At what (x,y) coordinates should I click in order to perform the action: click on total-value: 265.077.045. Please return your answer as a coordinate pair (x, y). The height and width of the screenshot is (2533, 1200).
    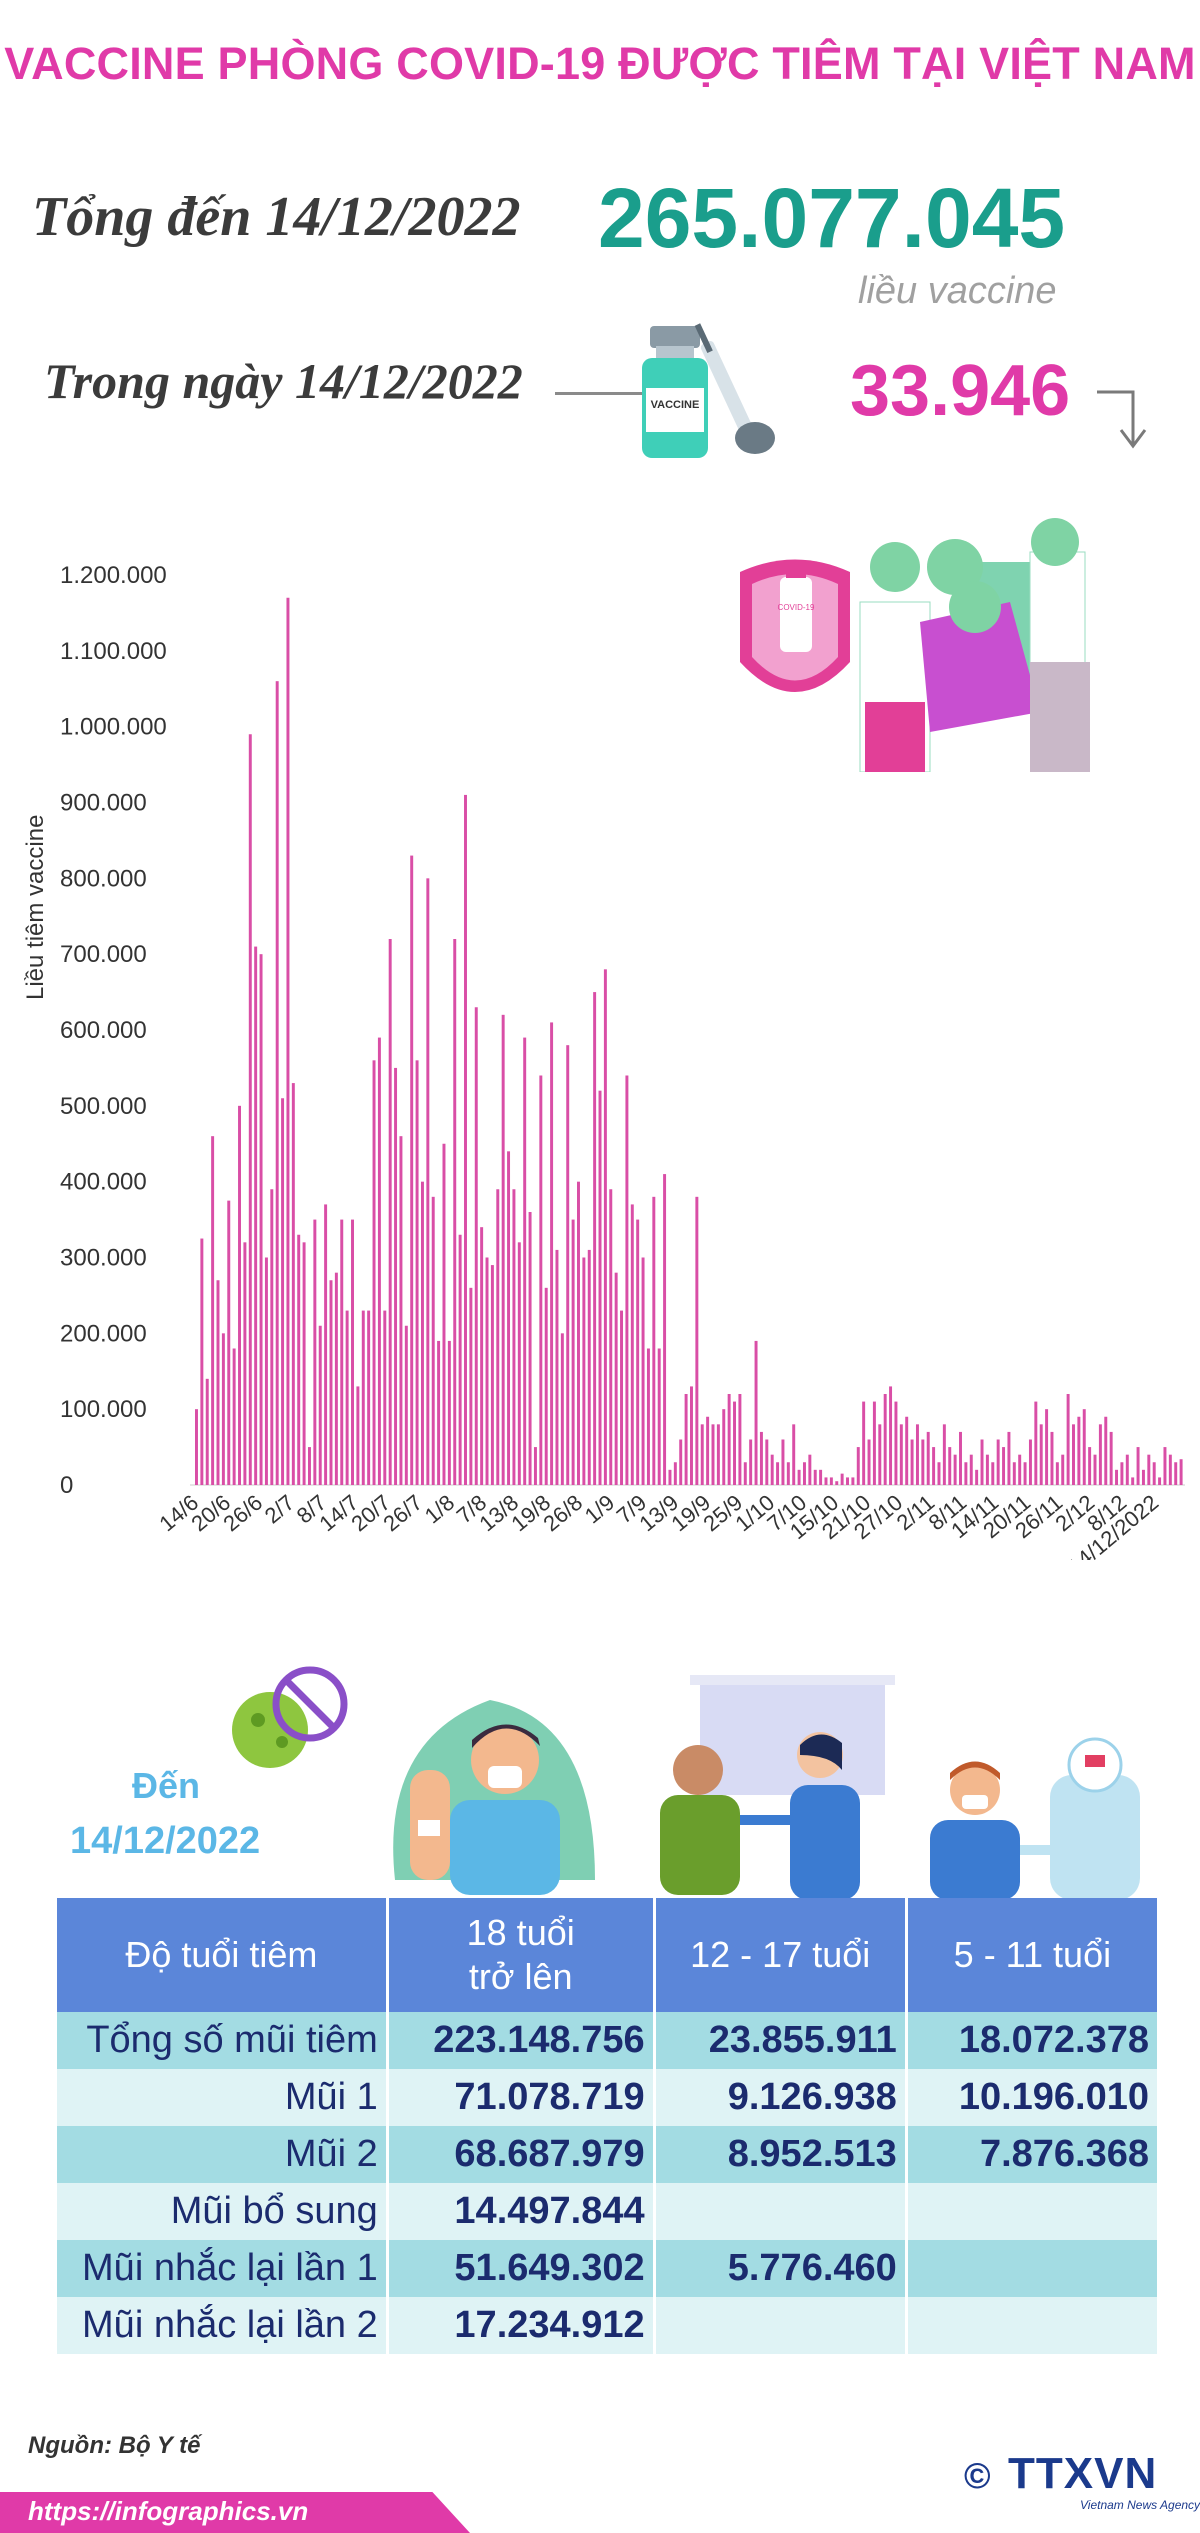
    Looking at the image, I should click on (832, 218).